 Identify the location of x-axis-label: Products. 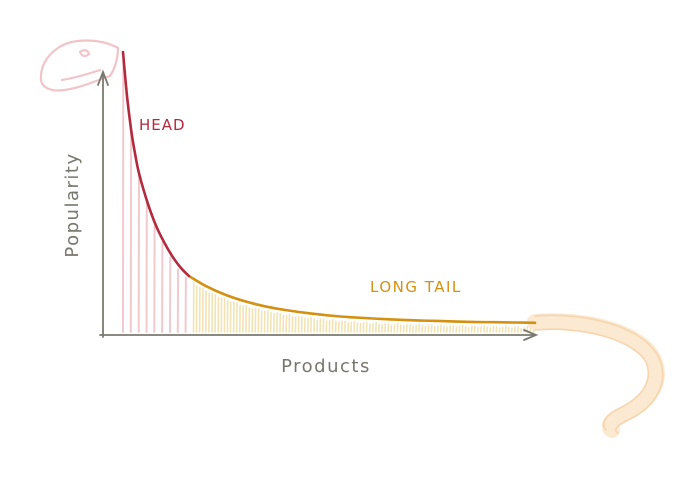
(326, 366).